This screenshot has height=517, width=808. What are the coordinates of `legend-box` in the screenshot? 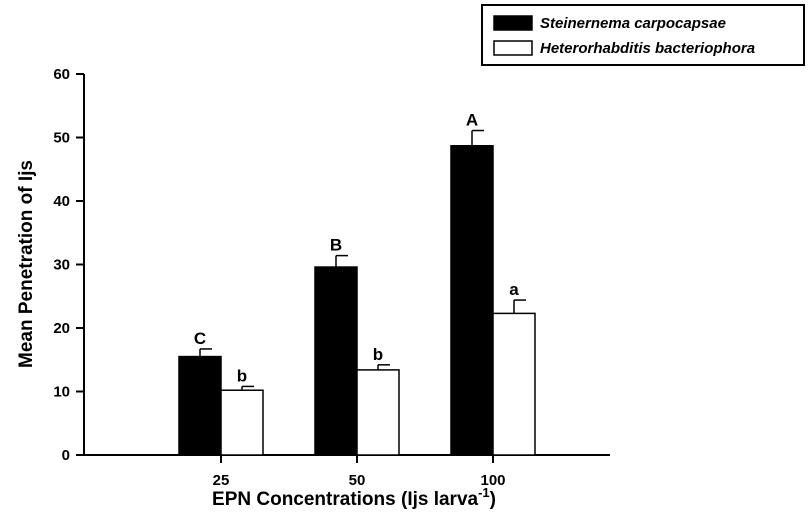 It's located at (643, 35).